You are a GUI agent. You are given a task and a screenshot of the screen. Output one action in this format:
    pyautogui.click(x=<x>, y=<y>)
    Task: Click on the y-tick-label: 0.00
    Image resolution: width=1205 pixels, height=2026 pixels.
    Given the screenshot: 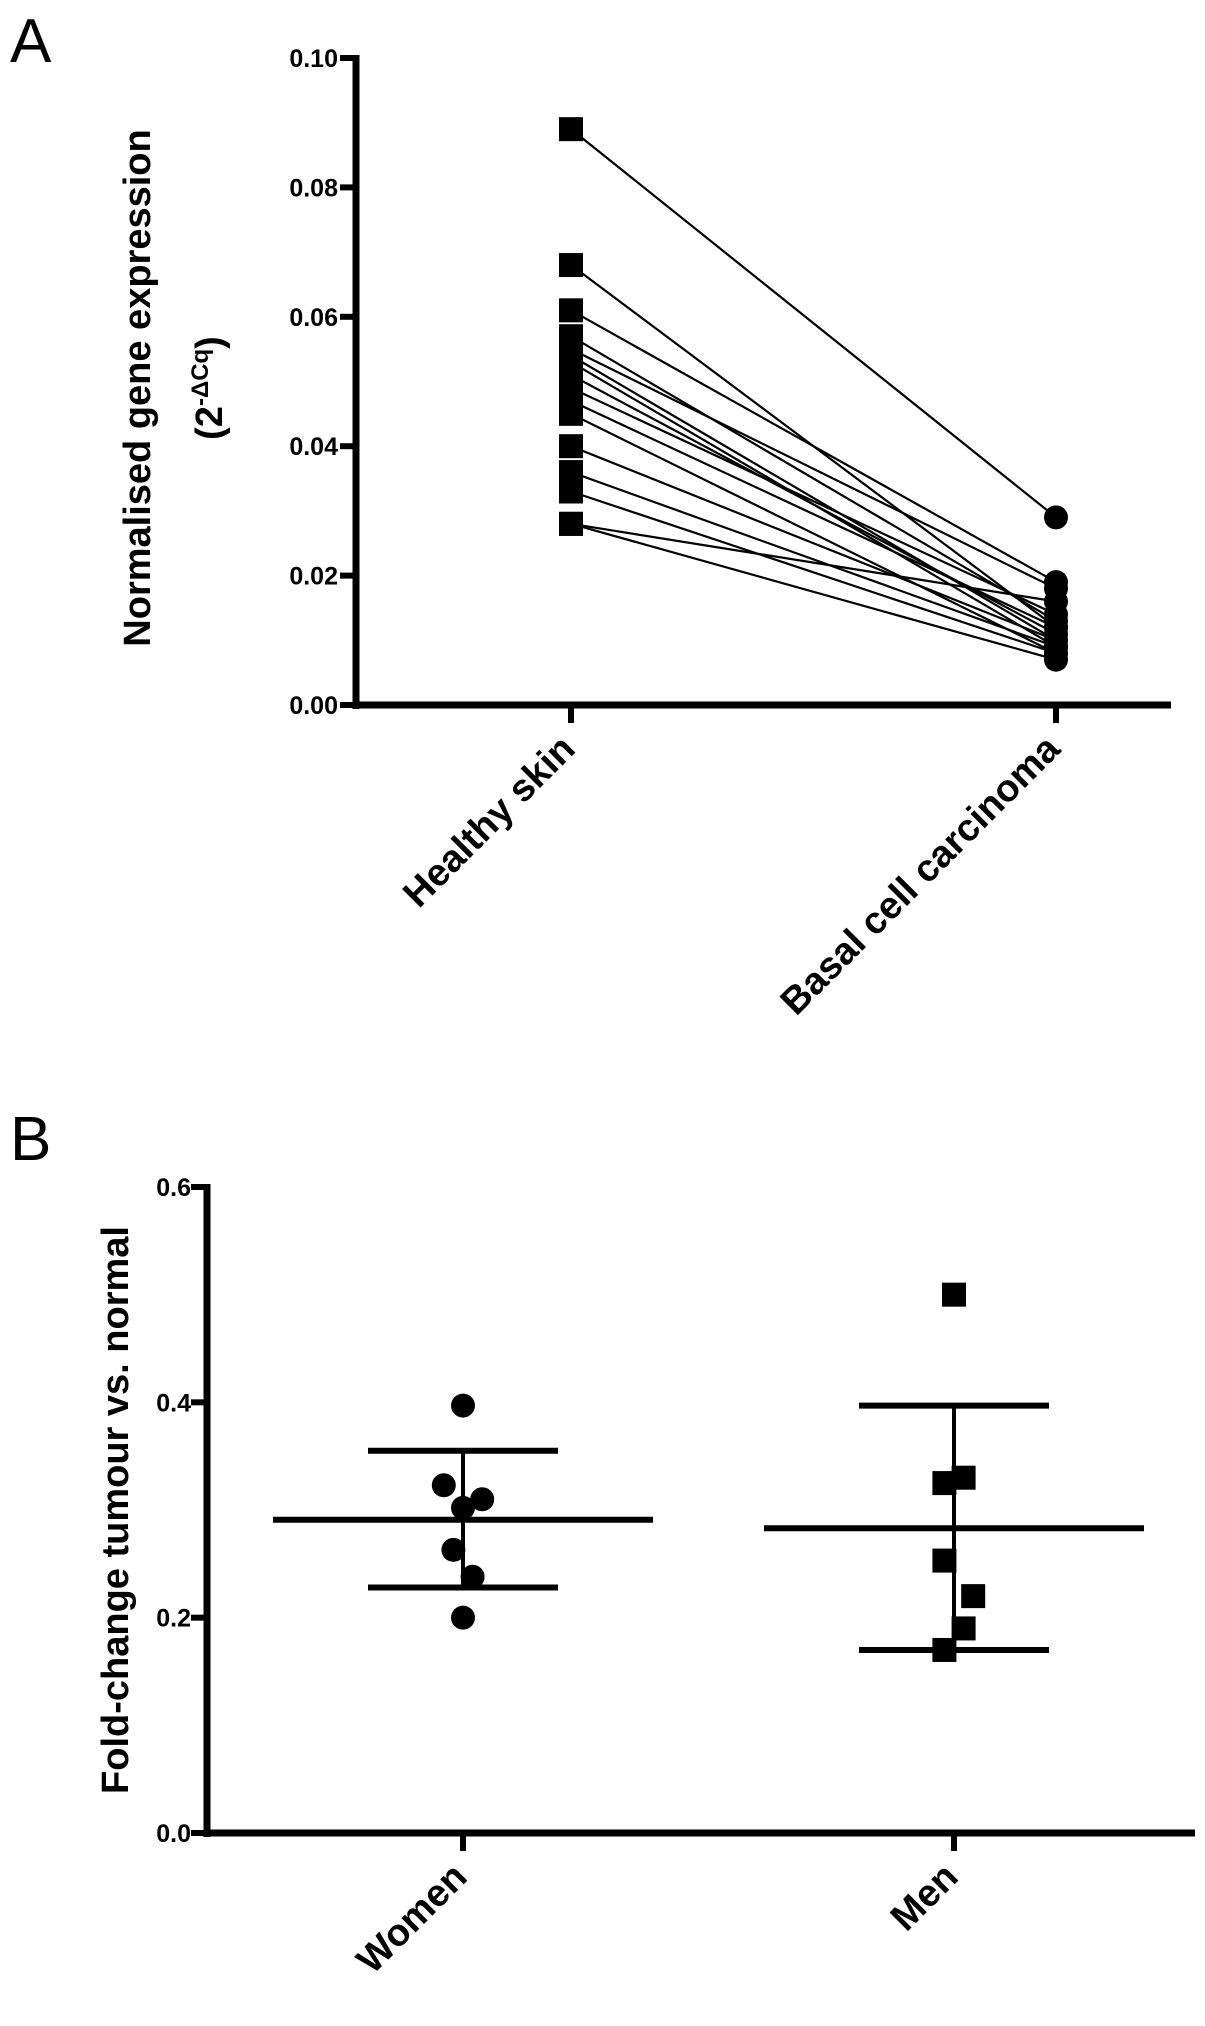 What is the action you would take?
    pyautogui.click(x=313, y=706)
    